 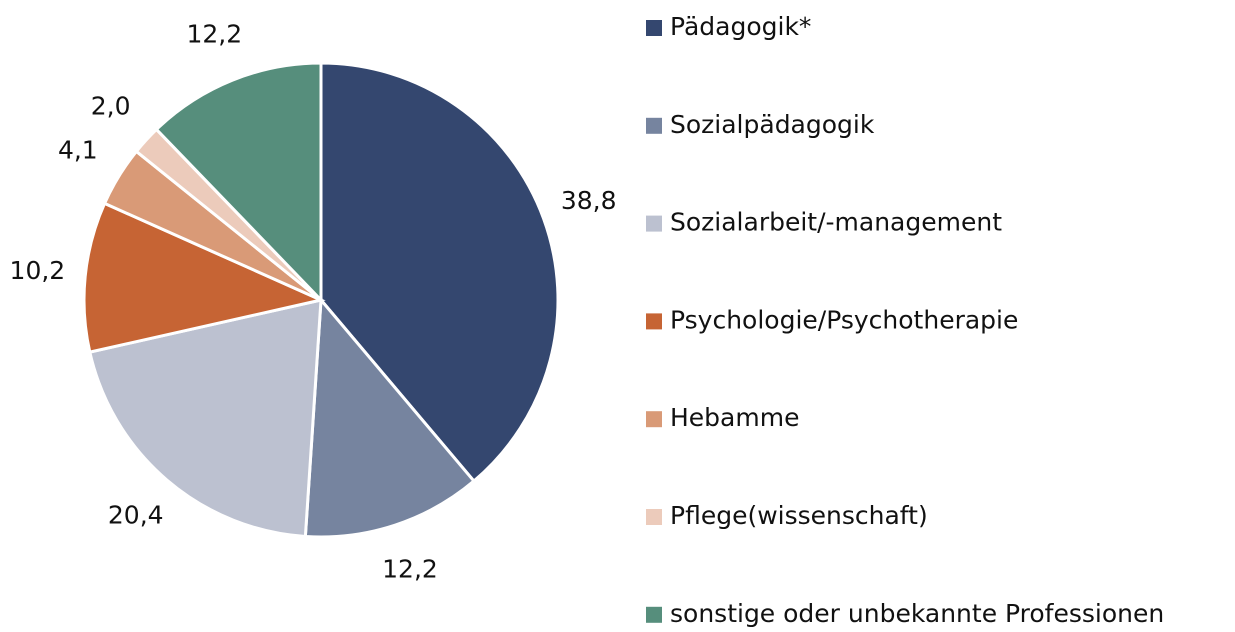 What do you see at coordinates (78, 149) in the screenshot?
I see `data-label: 4,1` at bounding box center [78, 149].